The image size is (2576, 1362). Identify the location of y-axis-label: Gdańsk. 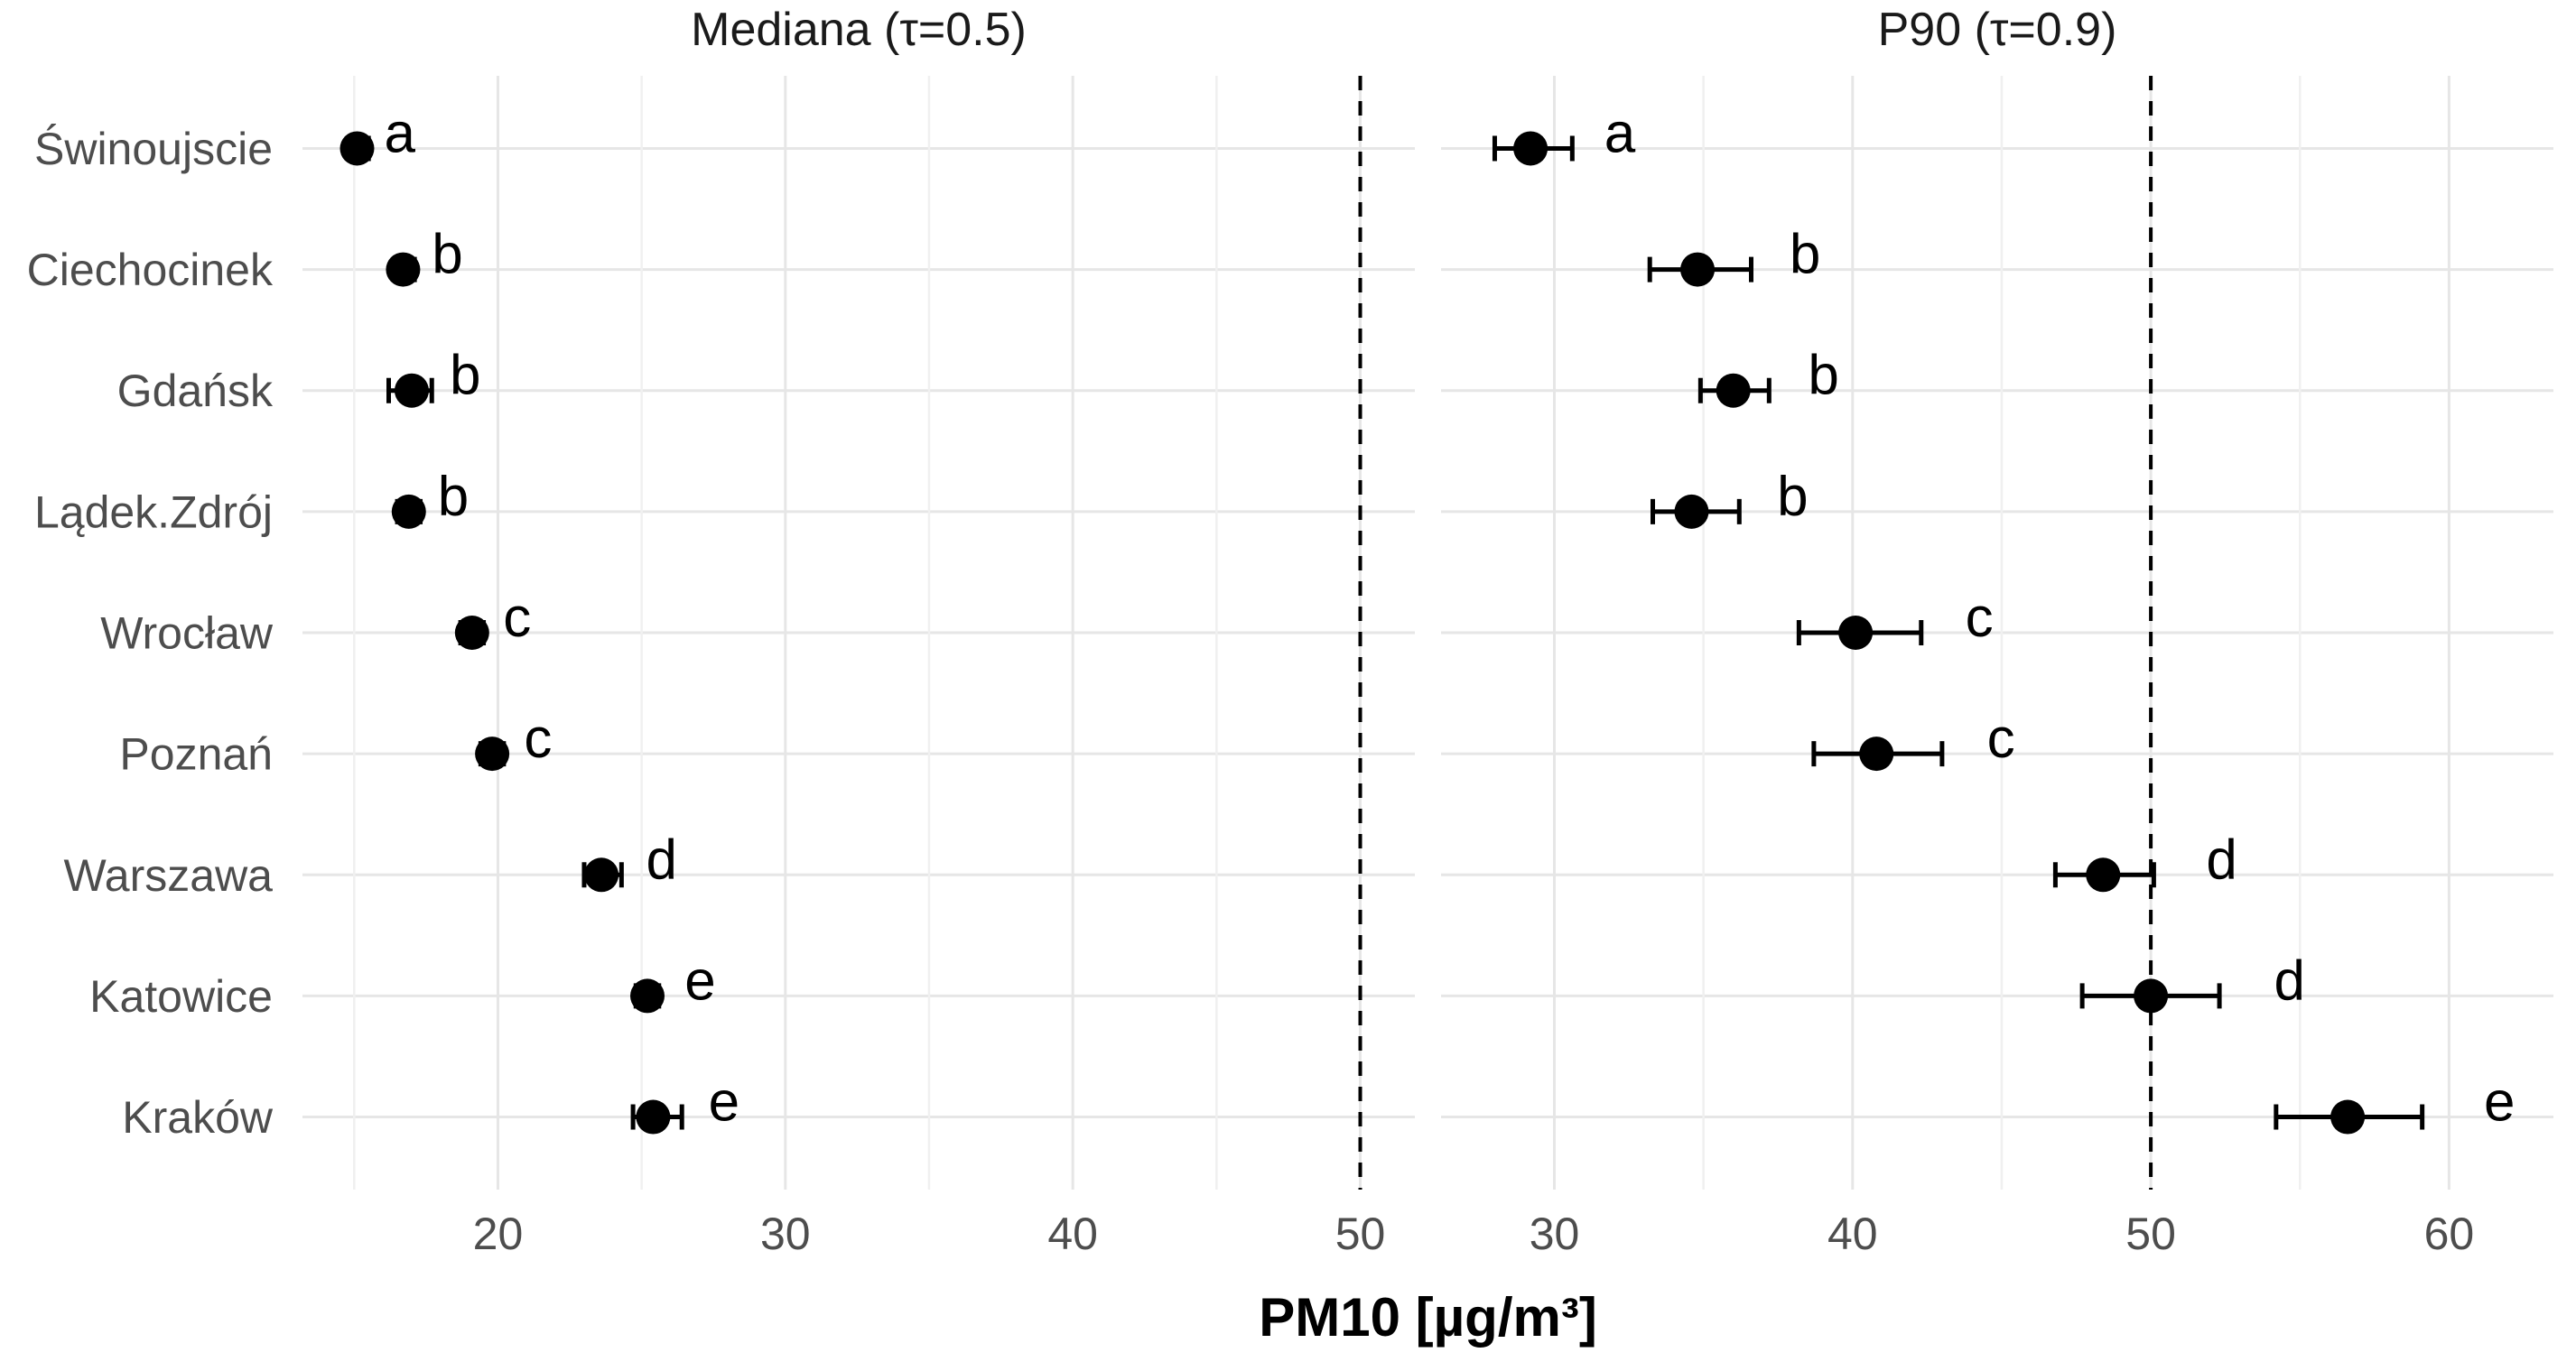
(195, 391).